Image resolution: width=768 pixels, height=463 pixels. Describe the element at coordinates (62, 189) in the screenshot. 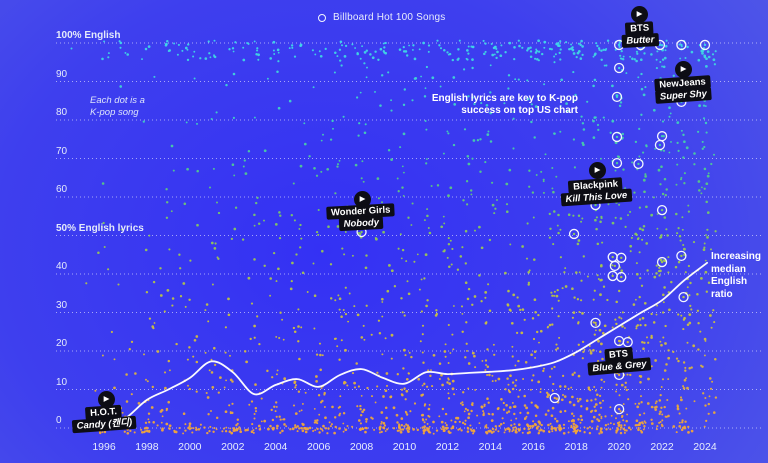

I see `y-axis-label: 60` at that location.